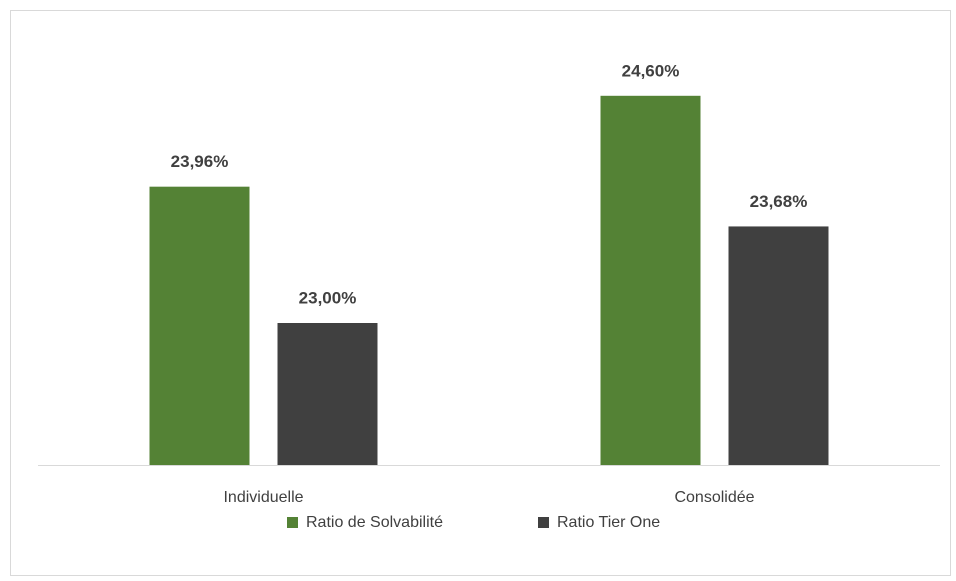  What do you see at coordinates (200, 161) in the screenshot?
I see `value-label: 23,96%` at bounding box center [200, 161].